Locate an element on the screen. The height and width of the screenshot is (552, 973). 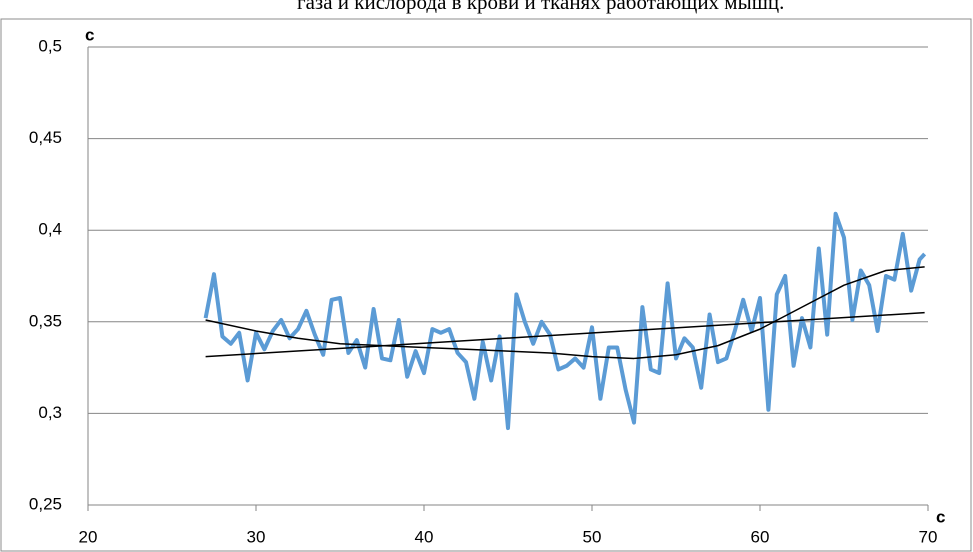
y-tick-label: 0,4 is located at coordinates (50, 229).